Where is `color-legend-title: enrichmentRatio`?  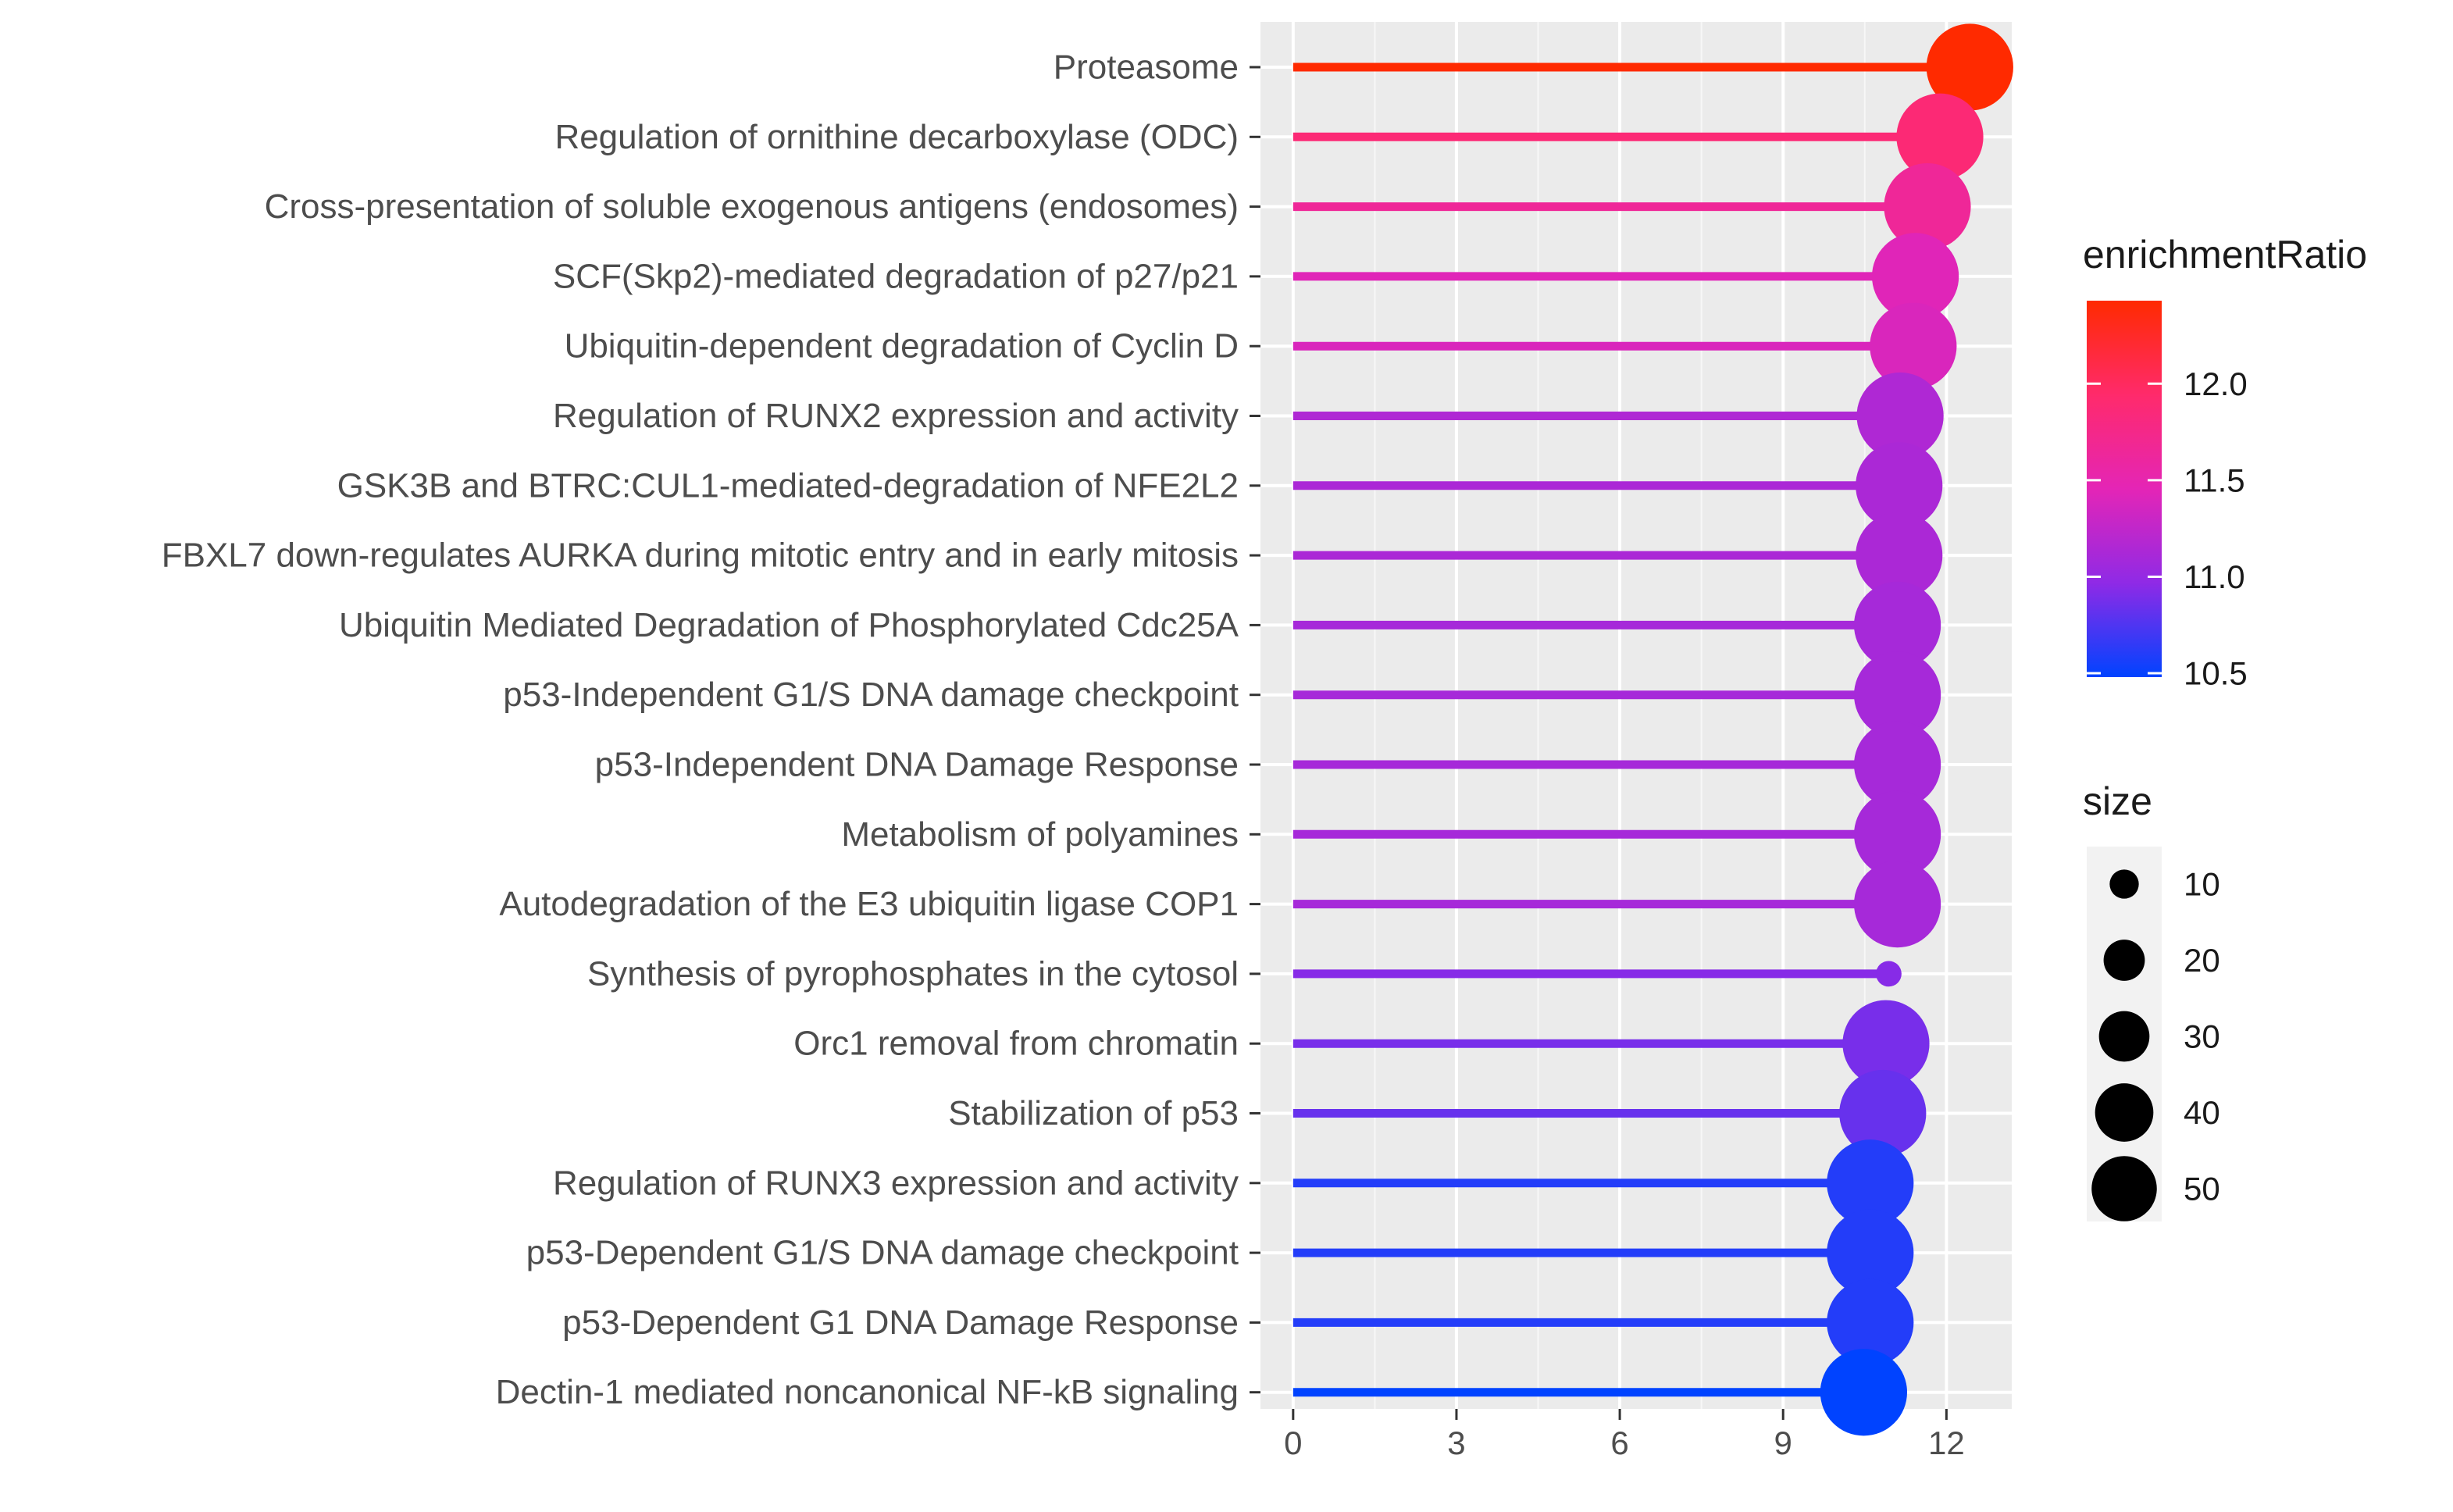 color-legend-title: enrichmentRatio is located at coordinates (2225, 254).